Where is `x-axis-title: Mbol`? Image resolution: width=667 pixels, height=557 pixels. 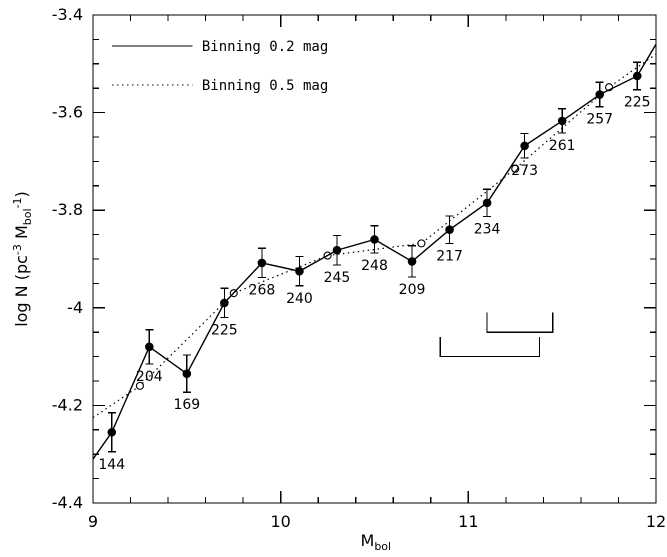
x-axis-title: Mbol is located at coordinates (376, 542).